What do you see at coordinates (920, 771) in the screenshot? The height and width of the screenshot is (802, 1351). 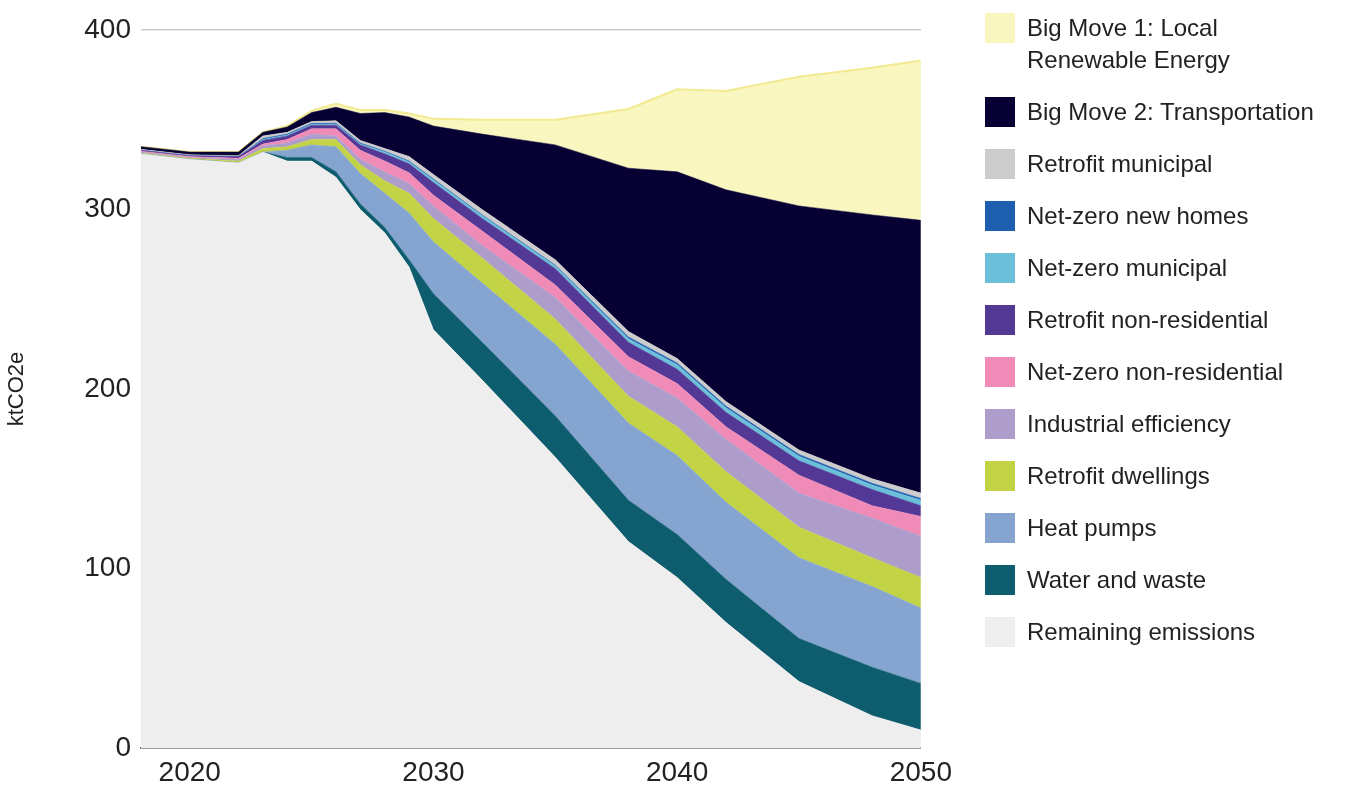 I see `x-tick-label: 2050` at bounding box center [920, 771].